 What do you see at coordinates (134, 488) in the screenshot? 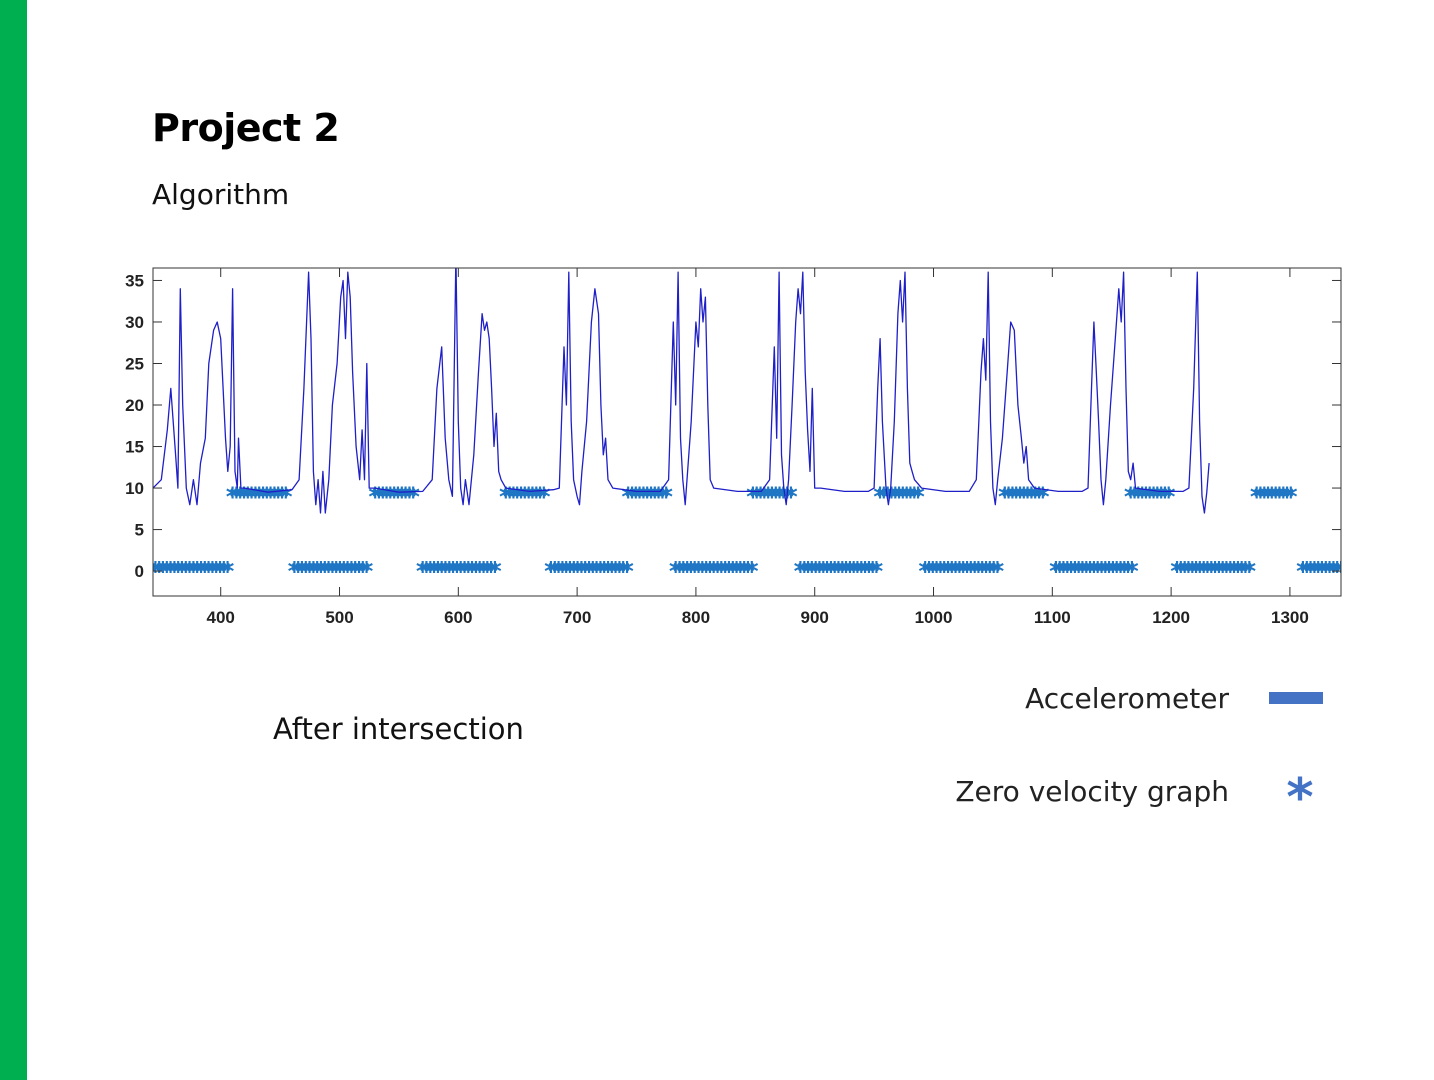
I see `y-tick-label: 10` at bounding box center [134, 488].